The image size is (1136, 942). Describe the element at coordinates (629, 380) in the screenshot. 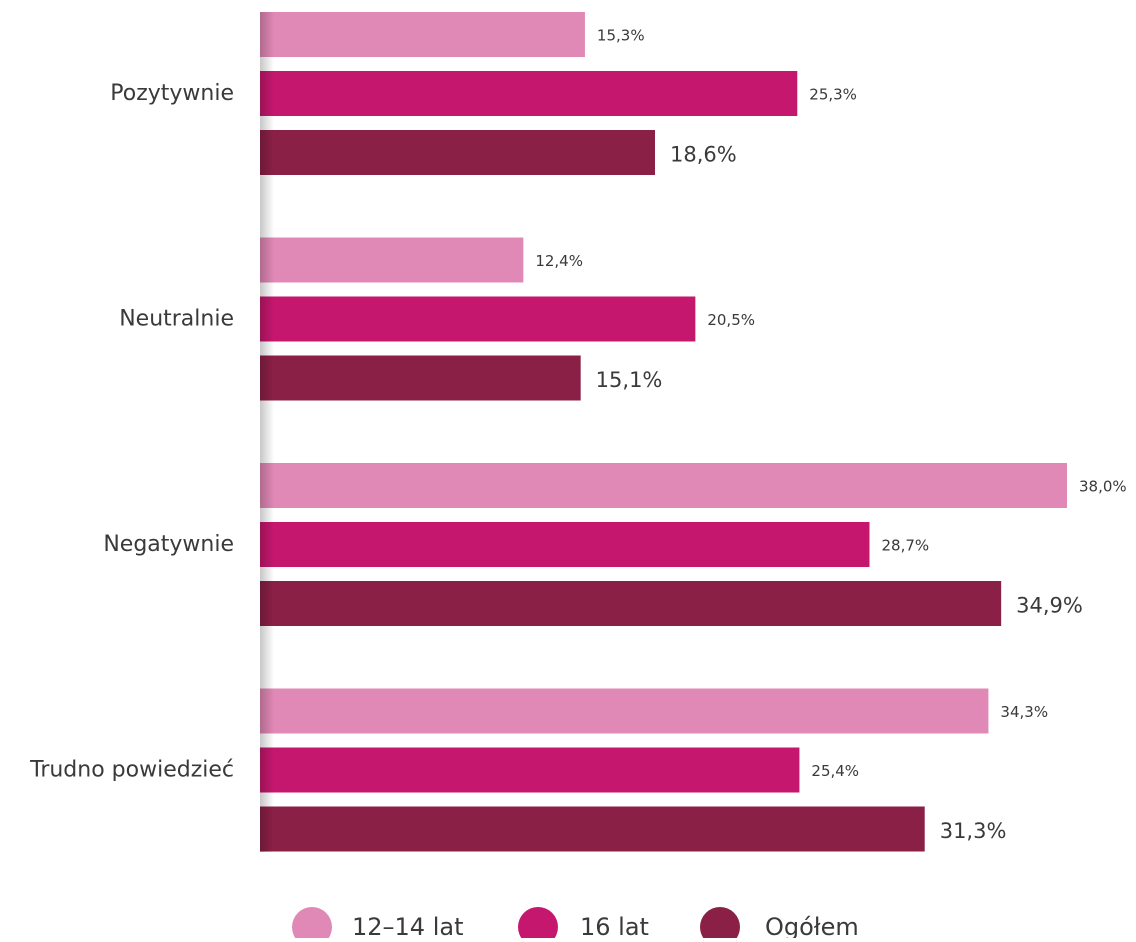

I see `data-label: 15,1%` at that location.